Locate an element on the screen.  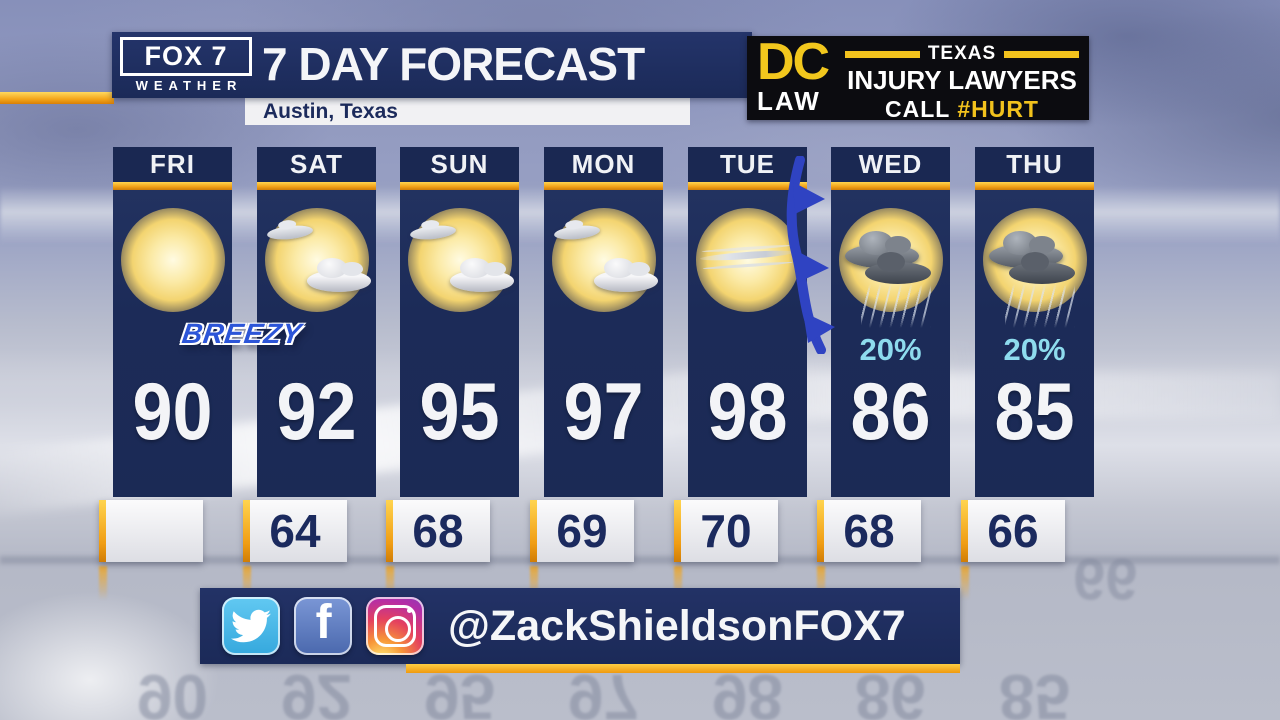
location-label: Austin, Texas is located at coordinates (330, 111).